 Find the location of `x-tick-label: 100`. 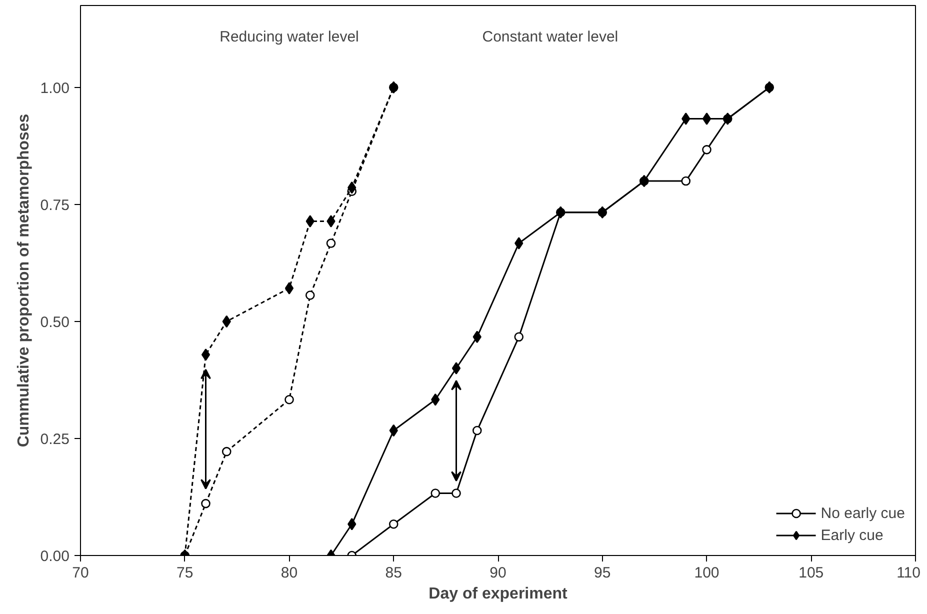

x-tick-label: 100 is located at coordinates (707, 573).